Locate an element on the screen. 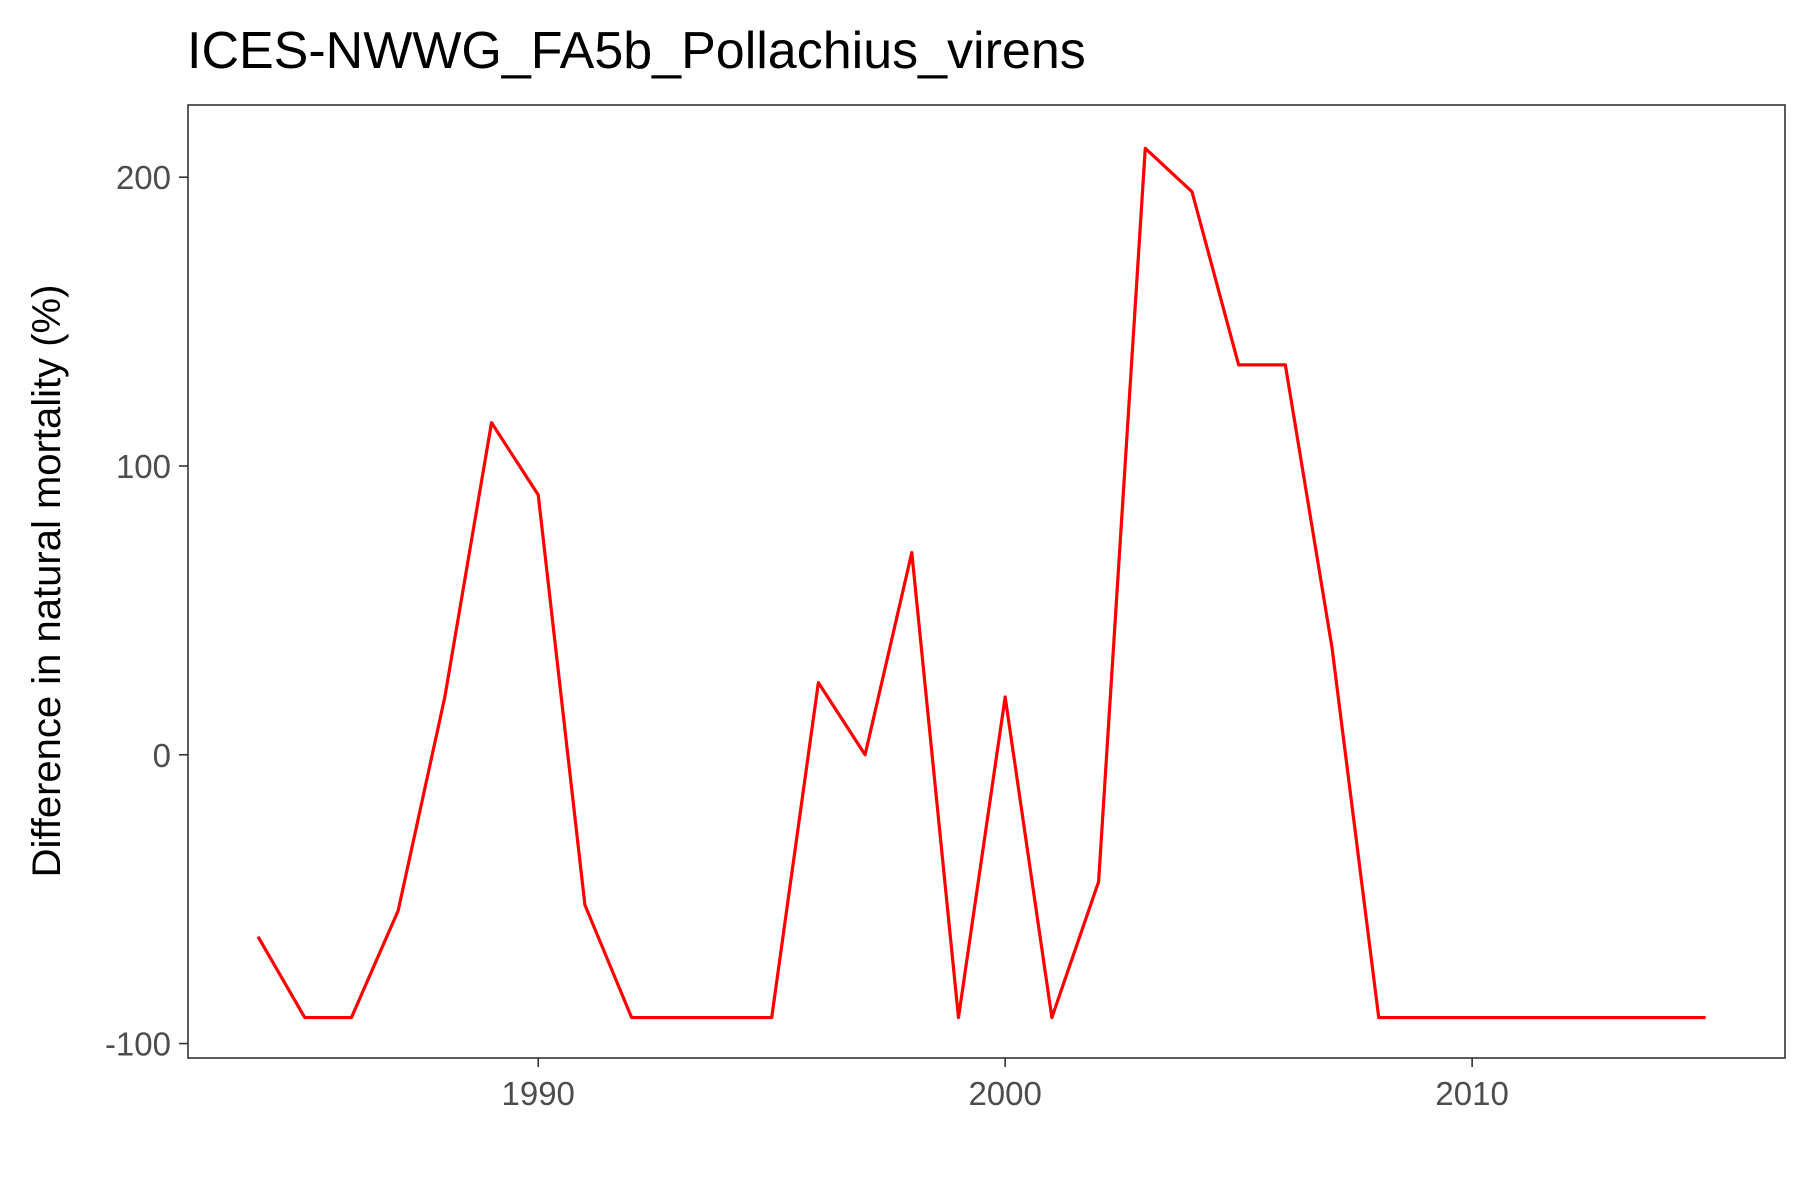  chart-title: ICES-NWWG_FA5b_Pollachius_virens is located at coordinates (636, 51).